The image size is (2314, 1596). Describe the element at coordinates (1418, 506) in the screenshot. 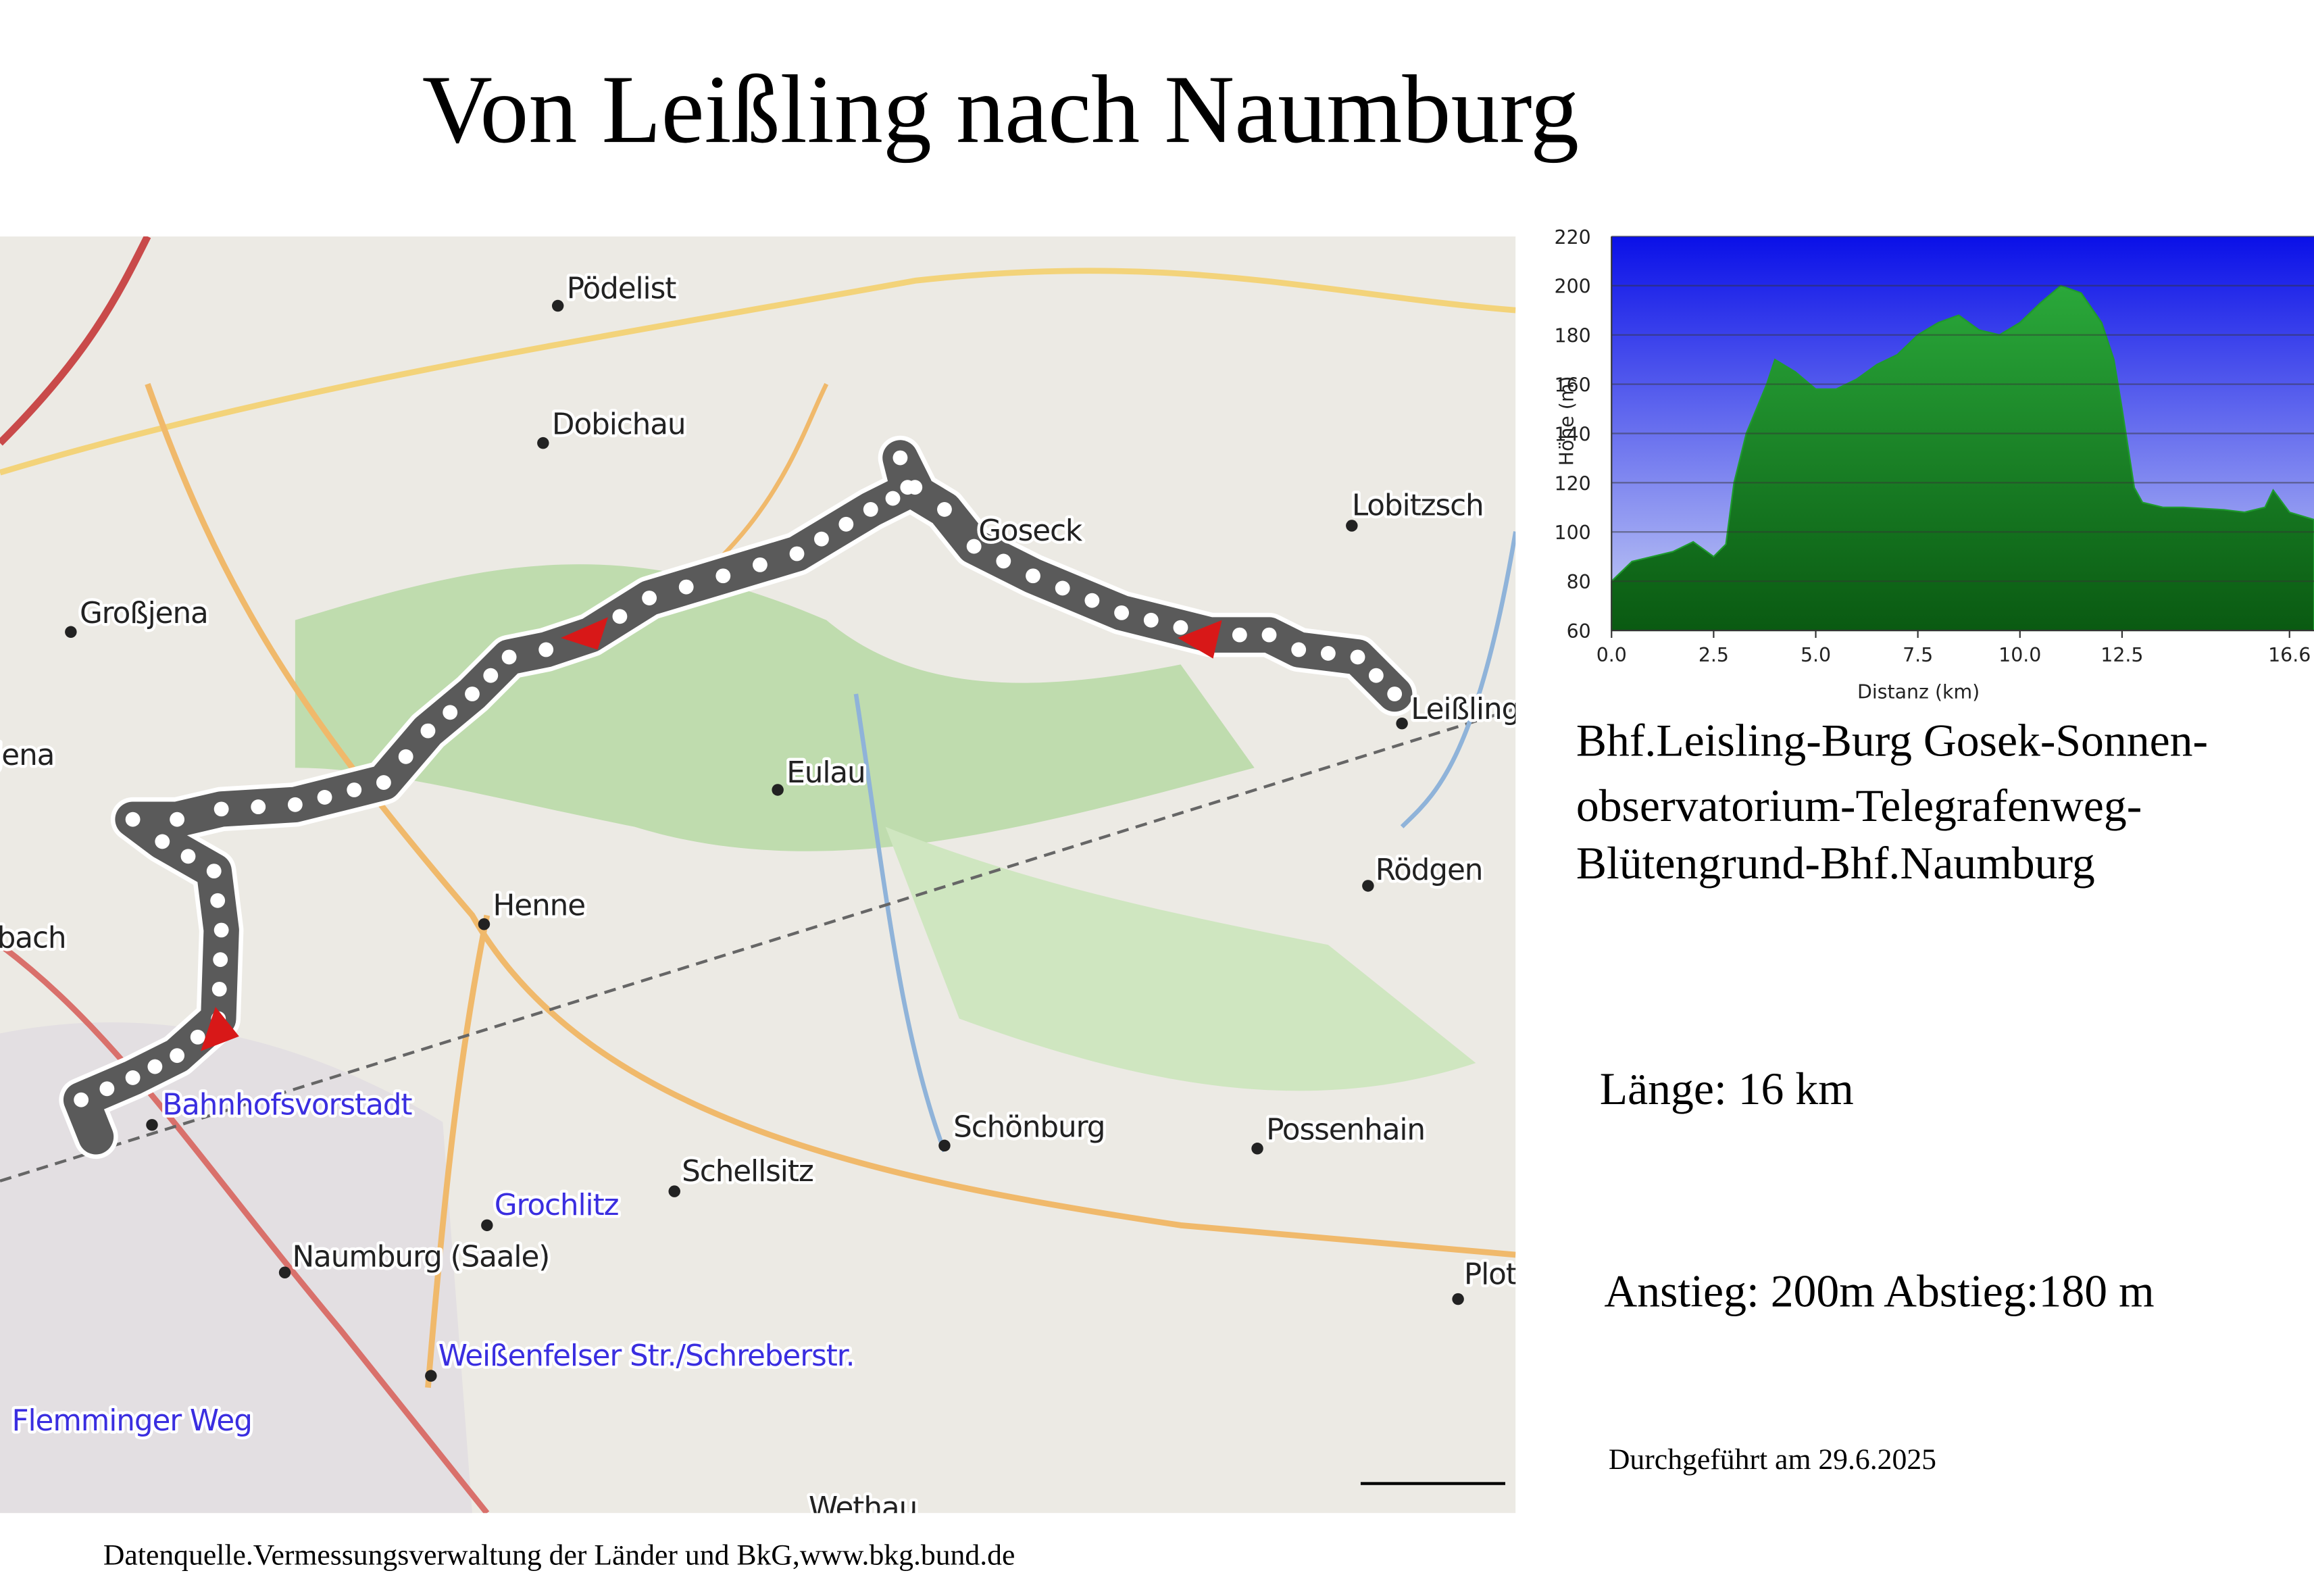

I see `place-label: Lobitzsch` at that location.